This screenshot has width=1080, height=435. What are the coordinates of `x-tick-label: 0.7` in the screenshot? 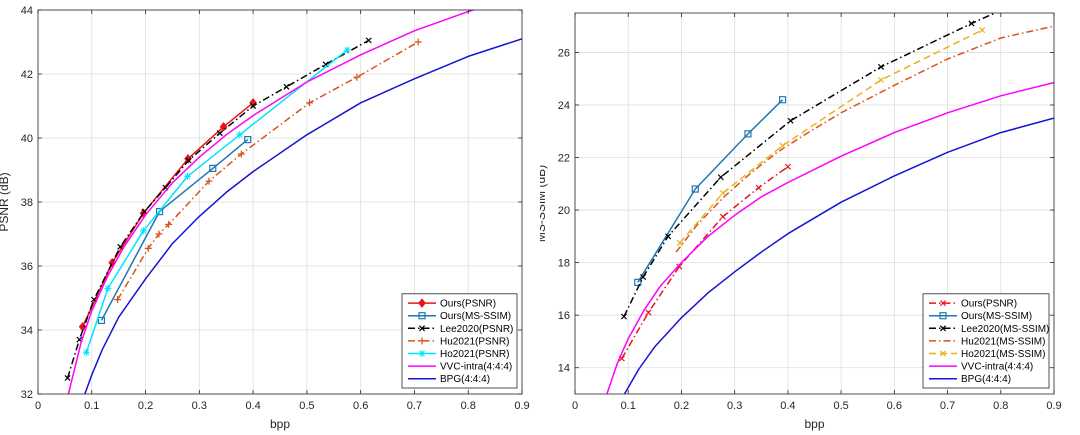 It's located at (947, 406).